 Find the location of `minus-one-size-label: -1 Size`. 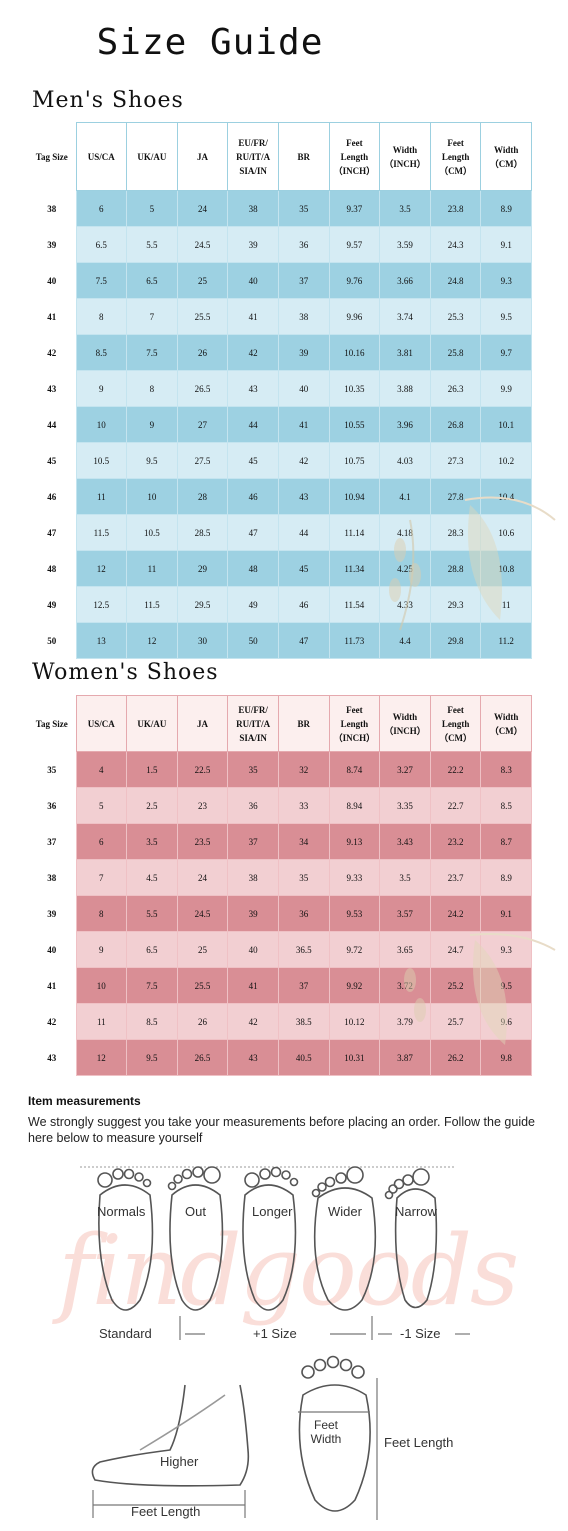

minus-one-size-label: -1 Size is located at coordinates (420, 1333).